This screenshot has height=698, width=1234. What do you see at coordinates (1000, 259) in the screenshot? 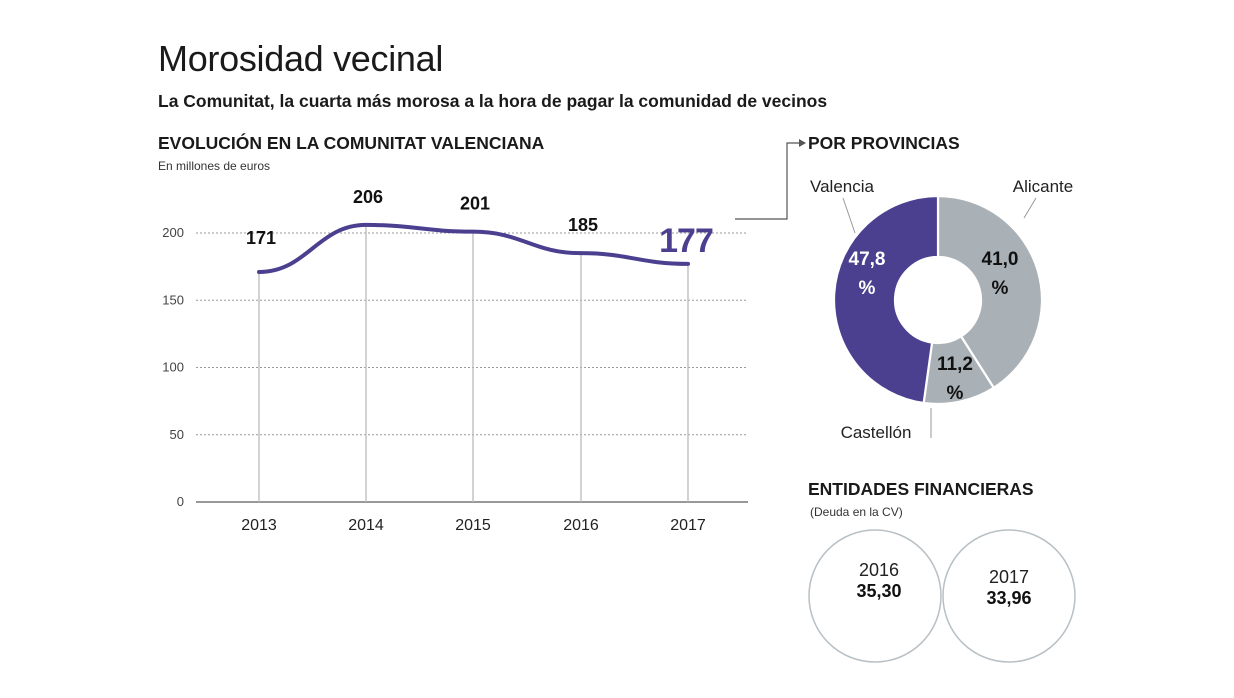
I see `slice-value: 41,0` at bounding box center [1000, 259].